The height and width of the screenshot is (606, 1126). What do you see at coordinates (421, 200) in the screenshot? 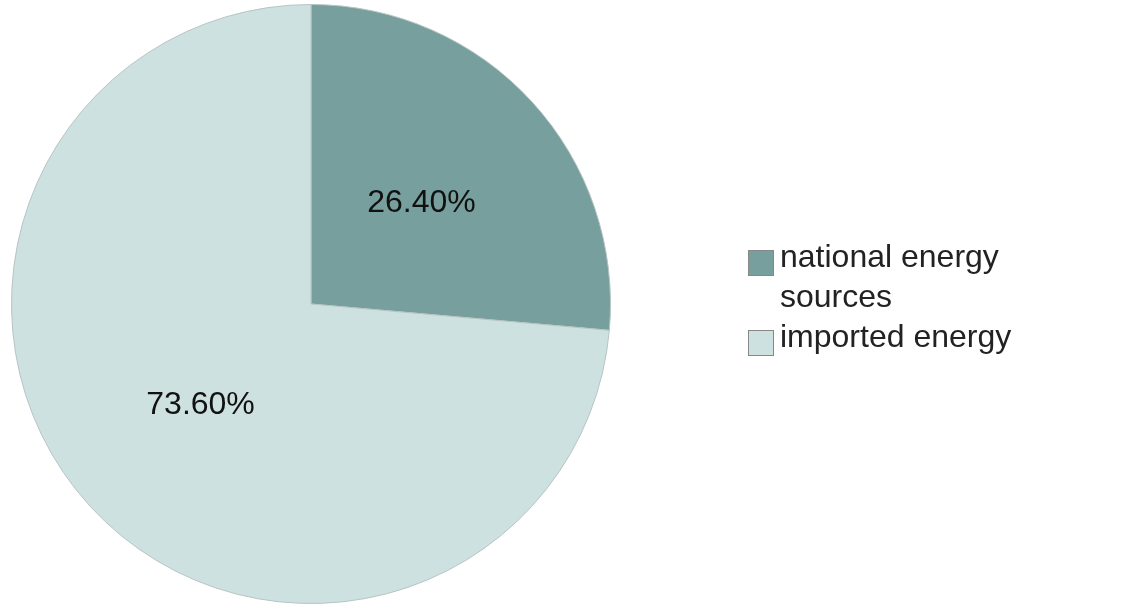
I see `data-label: 26.40%` at bounding box center [421, 200].